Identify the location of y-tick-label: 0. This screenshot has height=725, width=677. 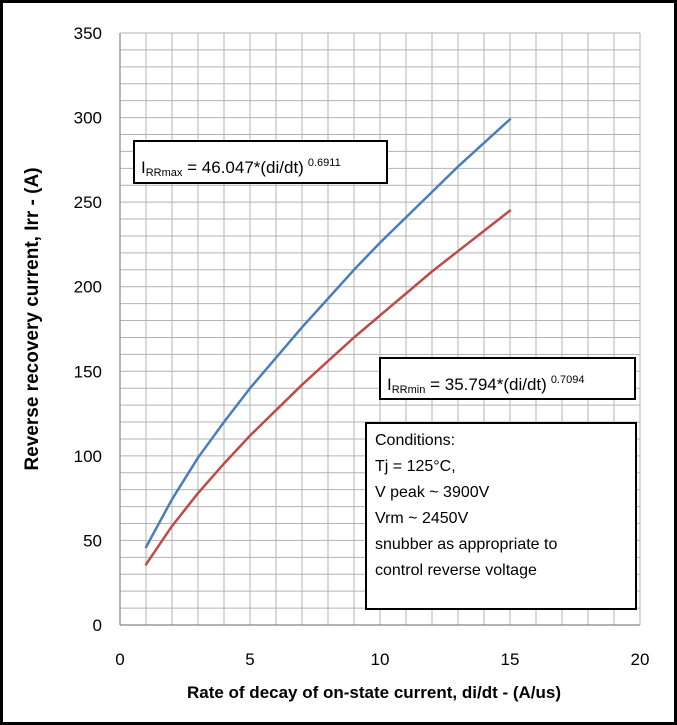
(97, 625).